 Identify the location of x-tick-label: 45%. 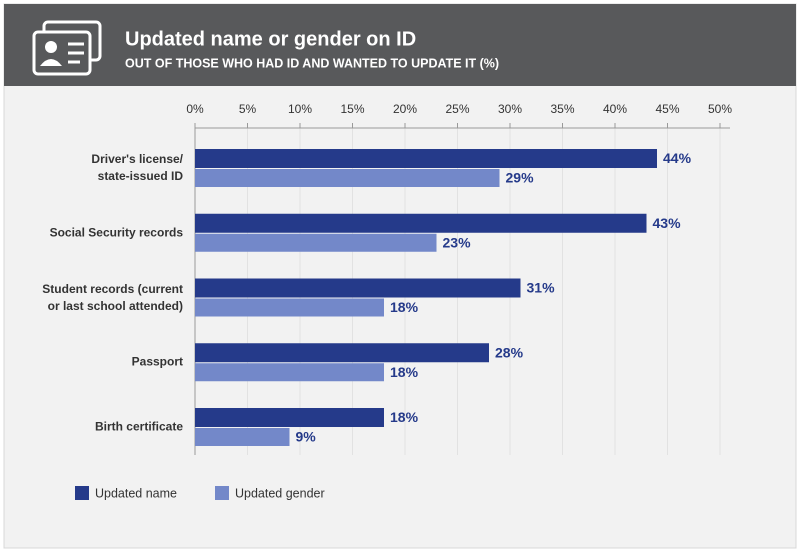
(667, 109).